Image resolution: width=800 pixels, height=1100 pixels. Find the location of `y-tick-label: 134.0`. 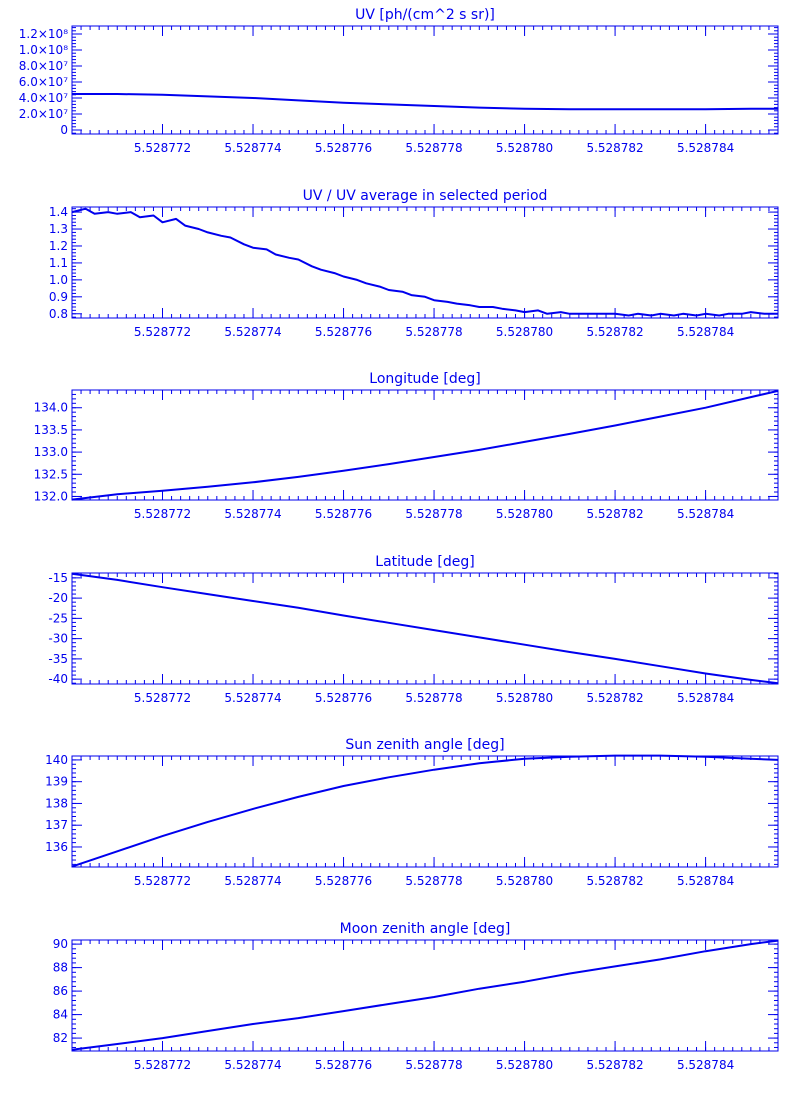

y-tick-label: 134.0 is located at coordinates (51, 408).